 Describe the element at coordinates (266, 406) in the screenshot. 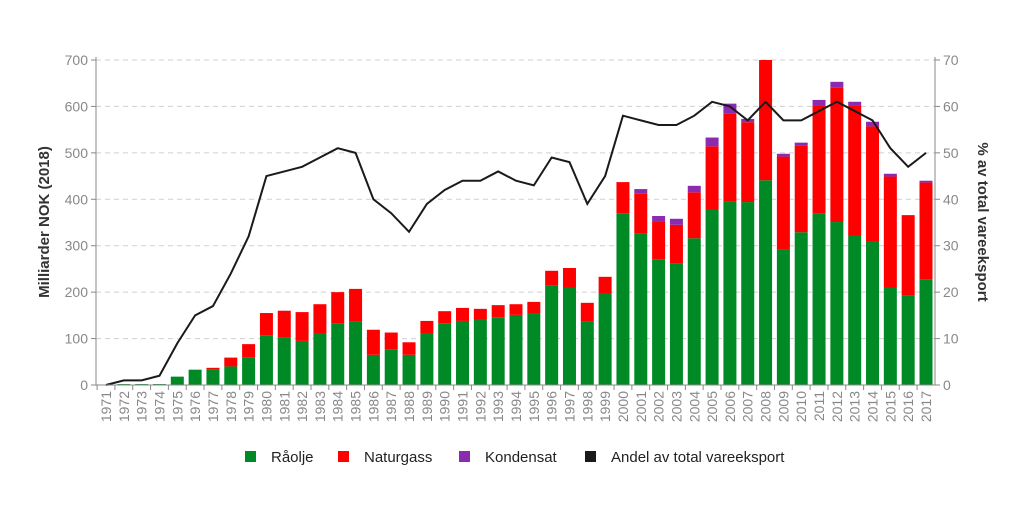

I see `x-tick-label: 1980` at that location.